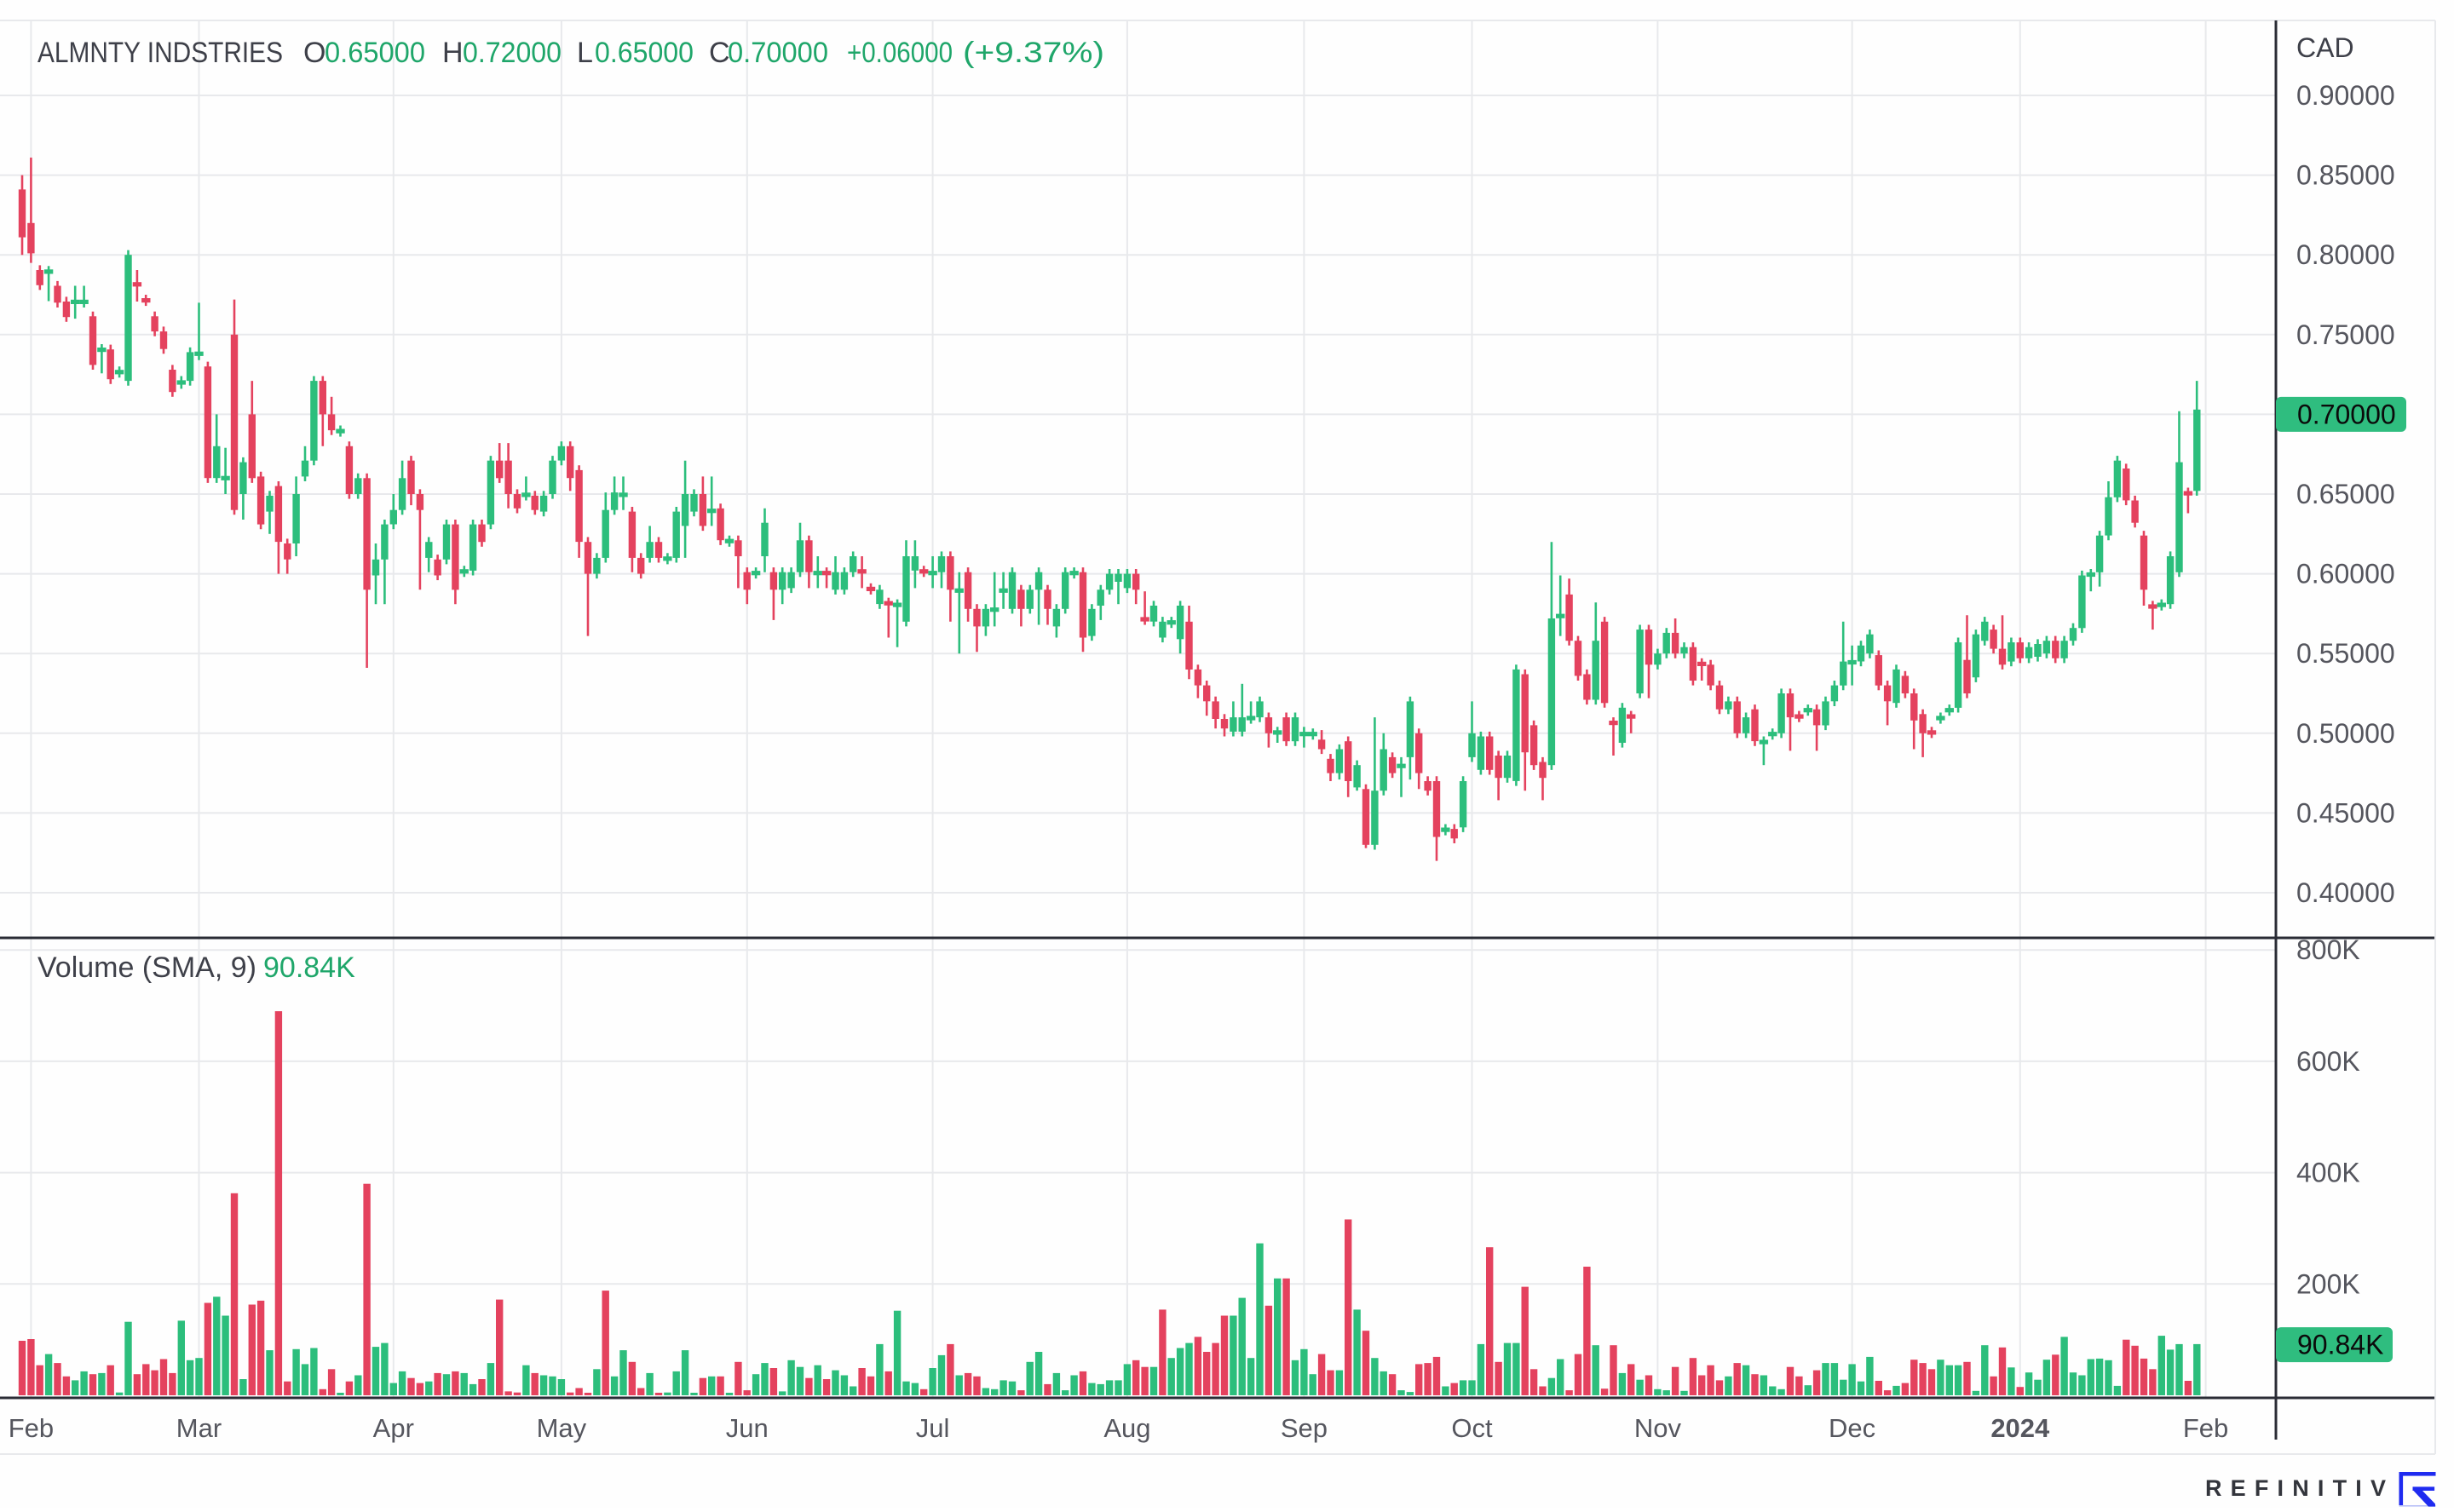 The width and height of the screenshot is (2454, 1512). I want to click on svg-text: 0.85000, so click(2345, 175).